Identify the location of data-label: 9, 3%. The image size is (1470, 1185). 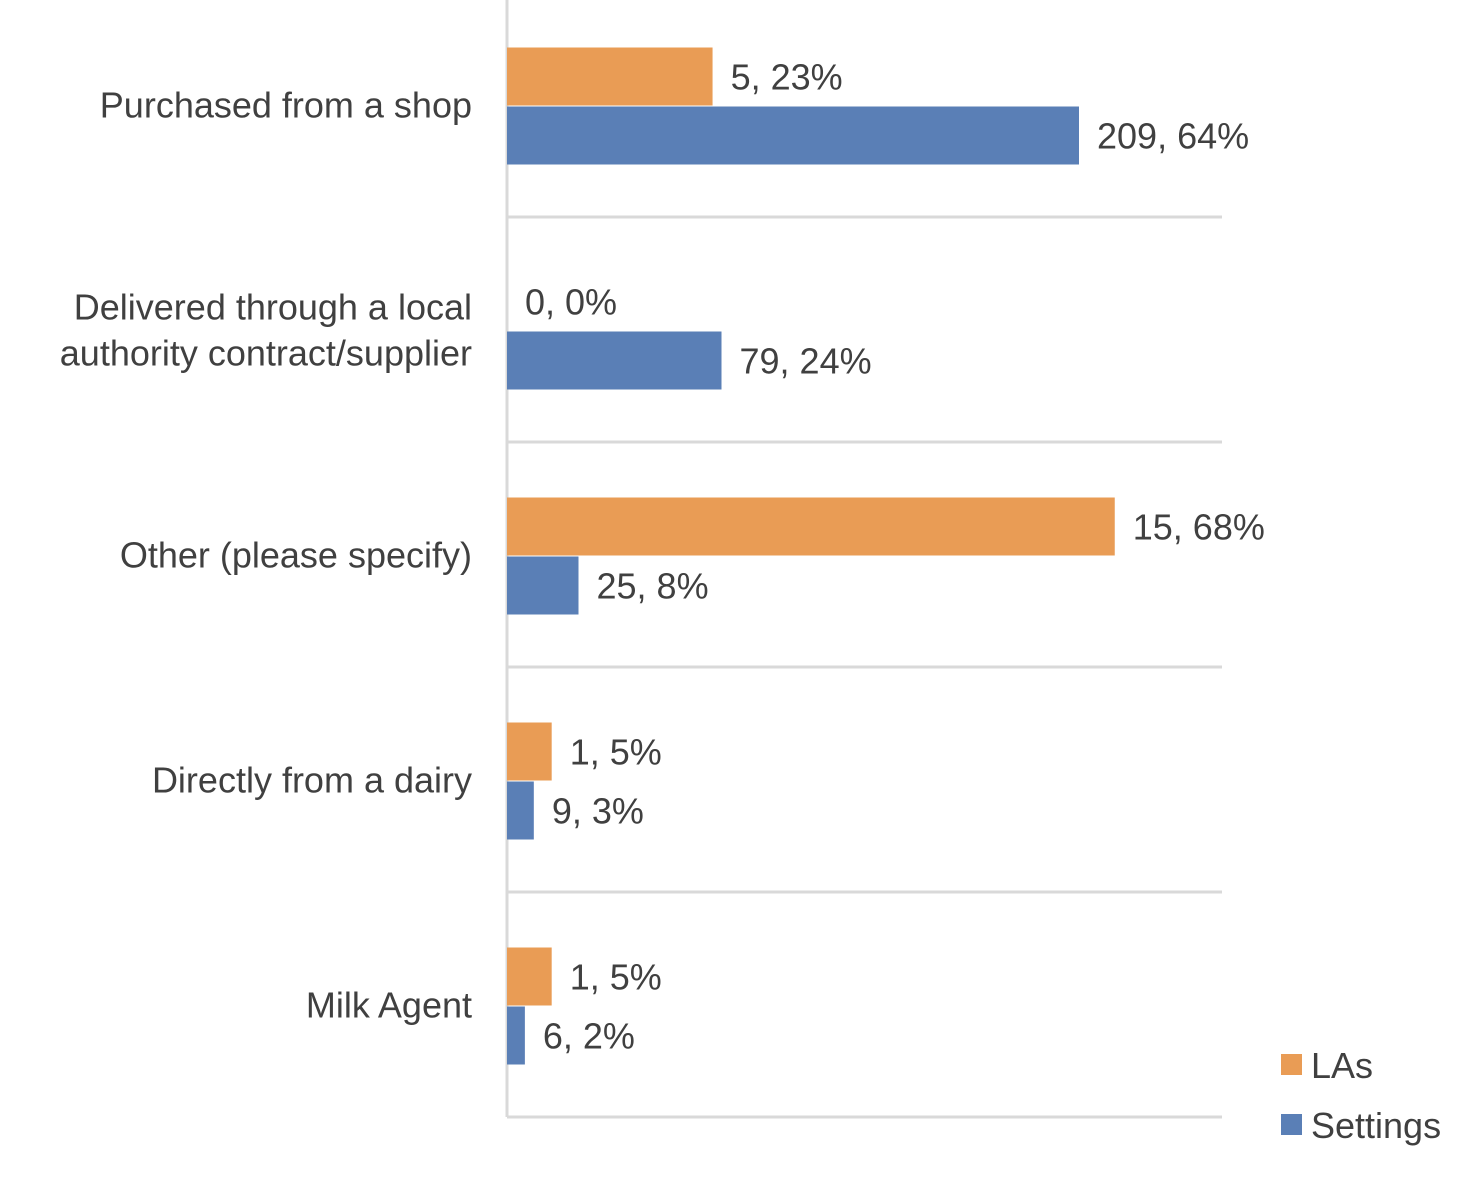
(598, 811).